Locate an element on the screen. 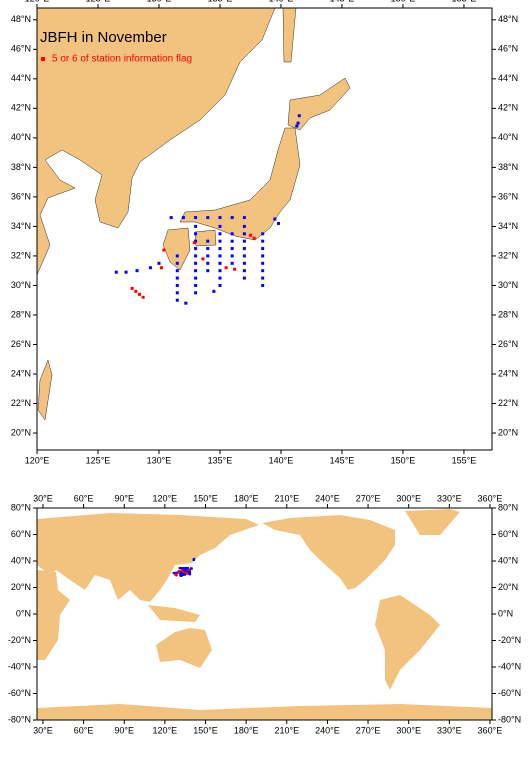  x-tick-label: 125°E is located at coordinates (98, 1).